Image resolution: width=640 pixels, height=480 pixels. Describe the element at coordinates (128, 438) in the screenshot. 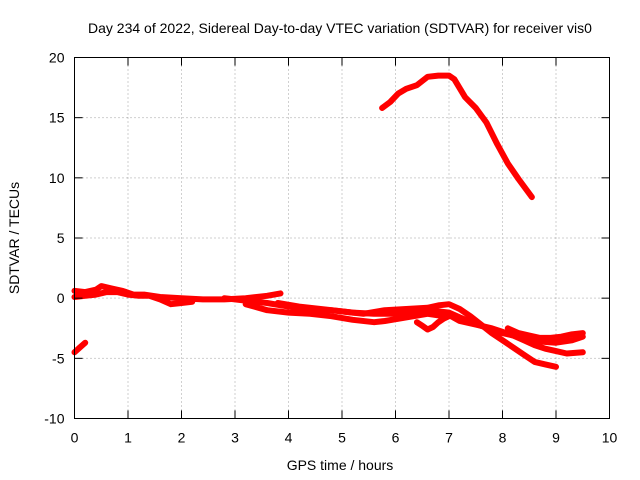

I see `x-tick-label: 1` at that location.